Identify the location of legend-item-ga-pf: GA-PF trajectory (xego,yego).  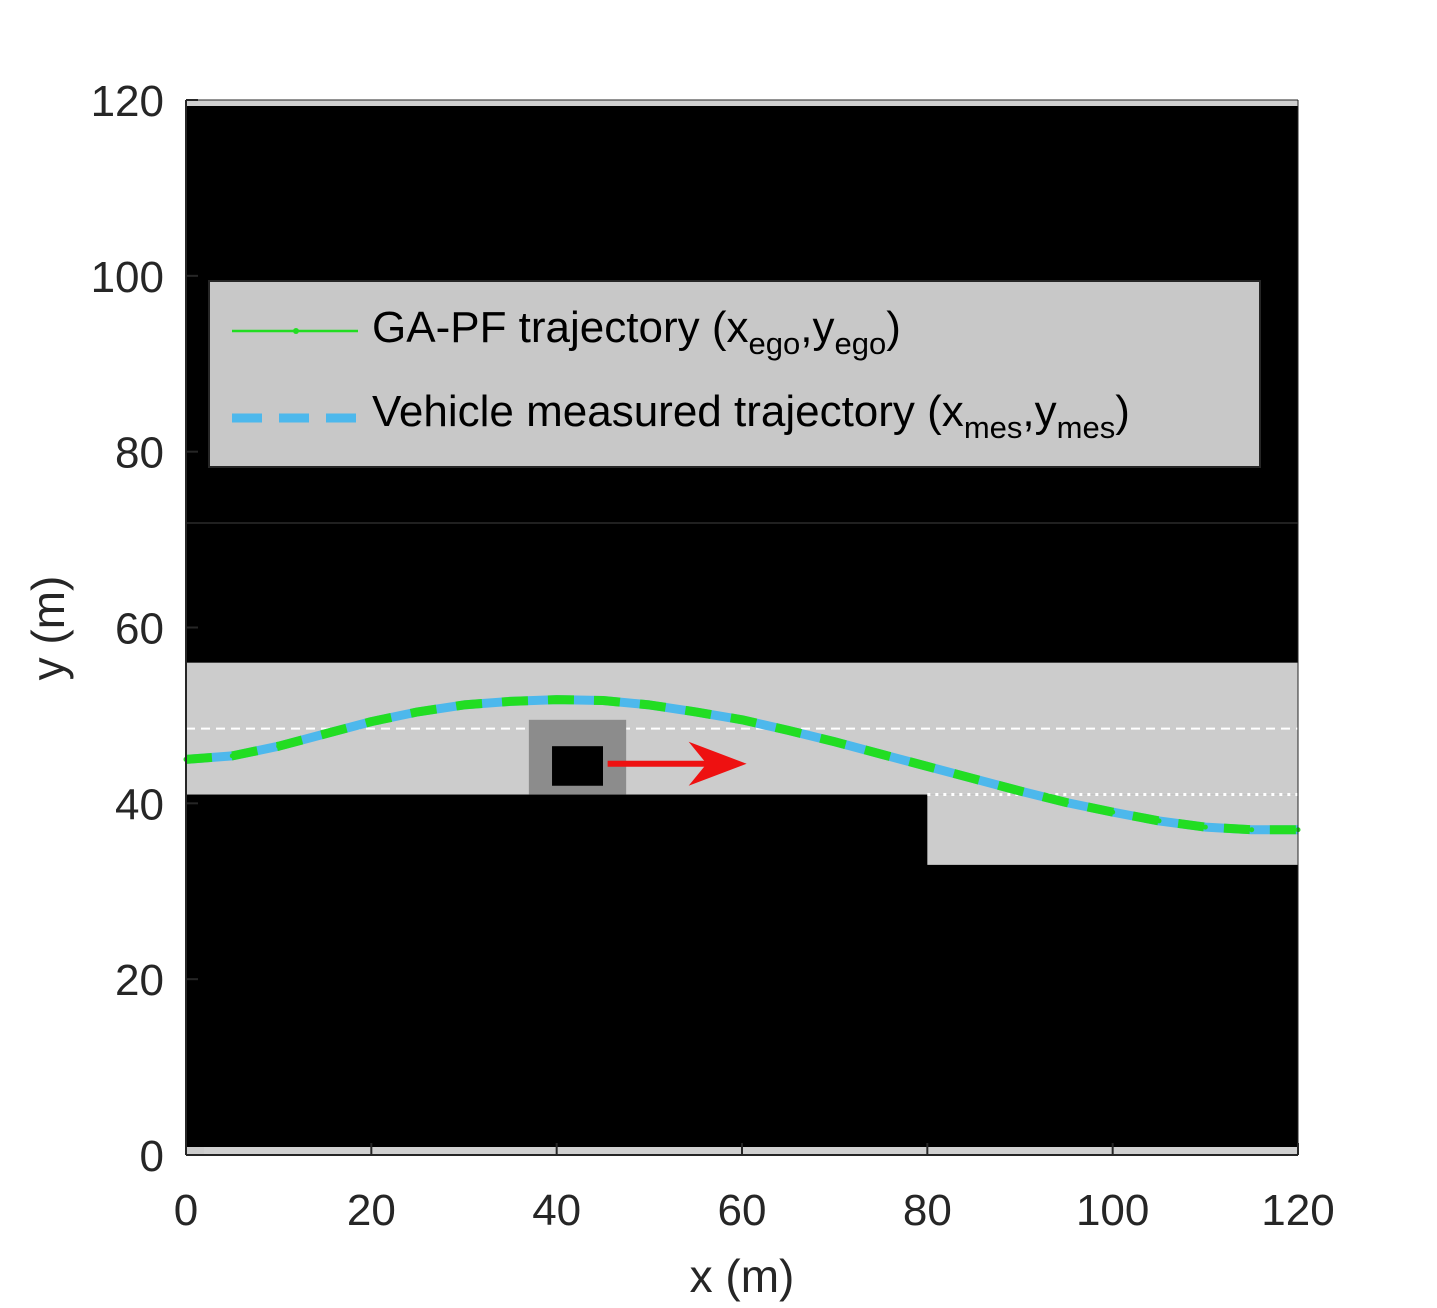
(566, 332).